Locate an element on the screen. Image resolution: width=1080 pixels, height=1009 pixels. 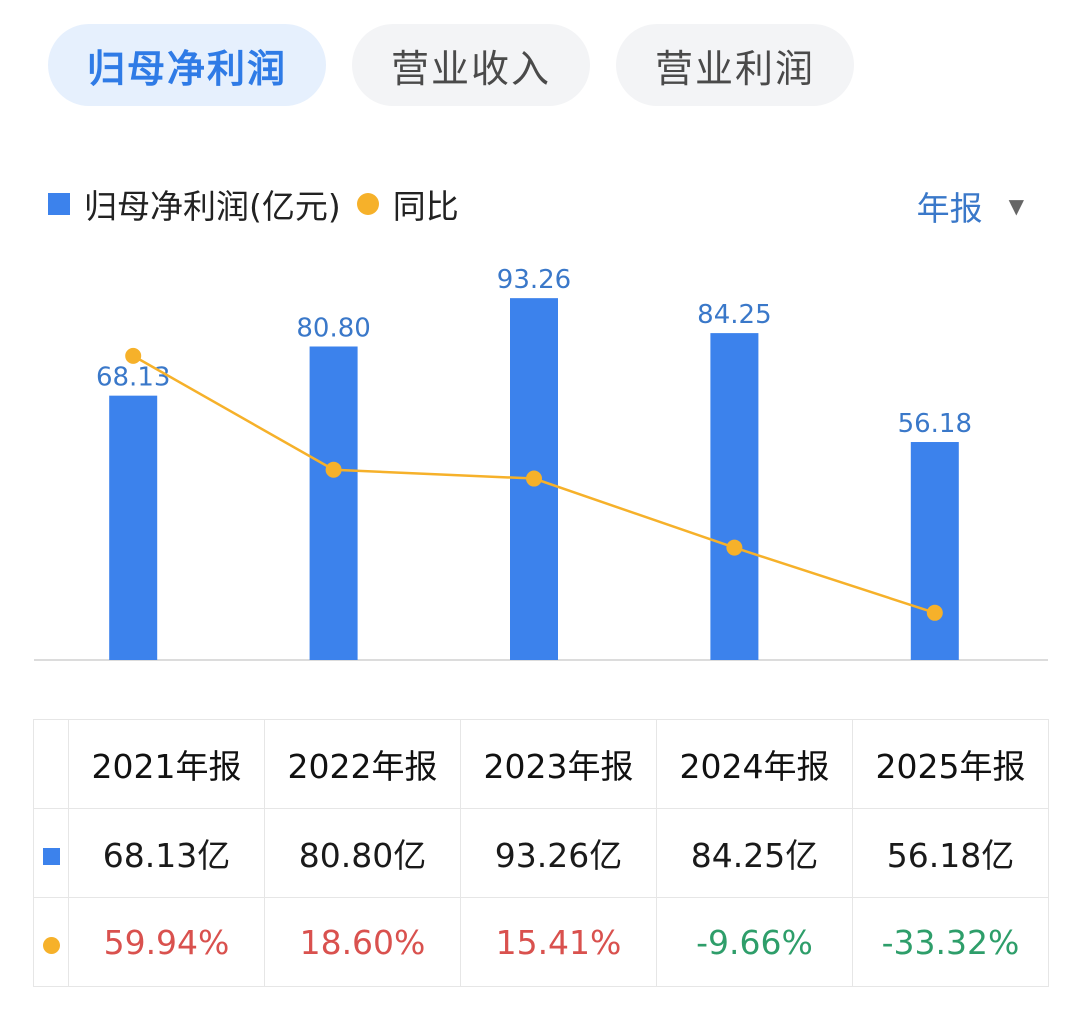
profit-cell: 84.25亿 is located at coordinates (754, 853).